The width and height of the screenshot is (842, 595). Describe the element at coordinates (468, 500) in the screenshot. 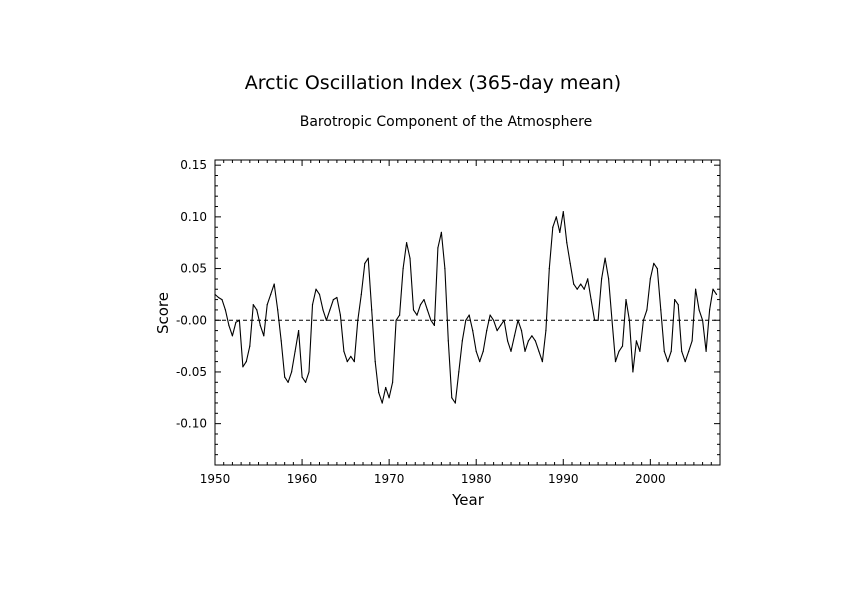

I see `x-axis-label: Year` at that location.